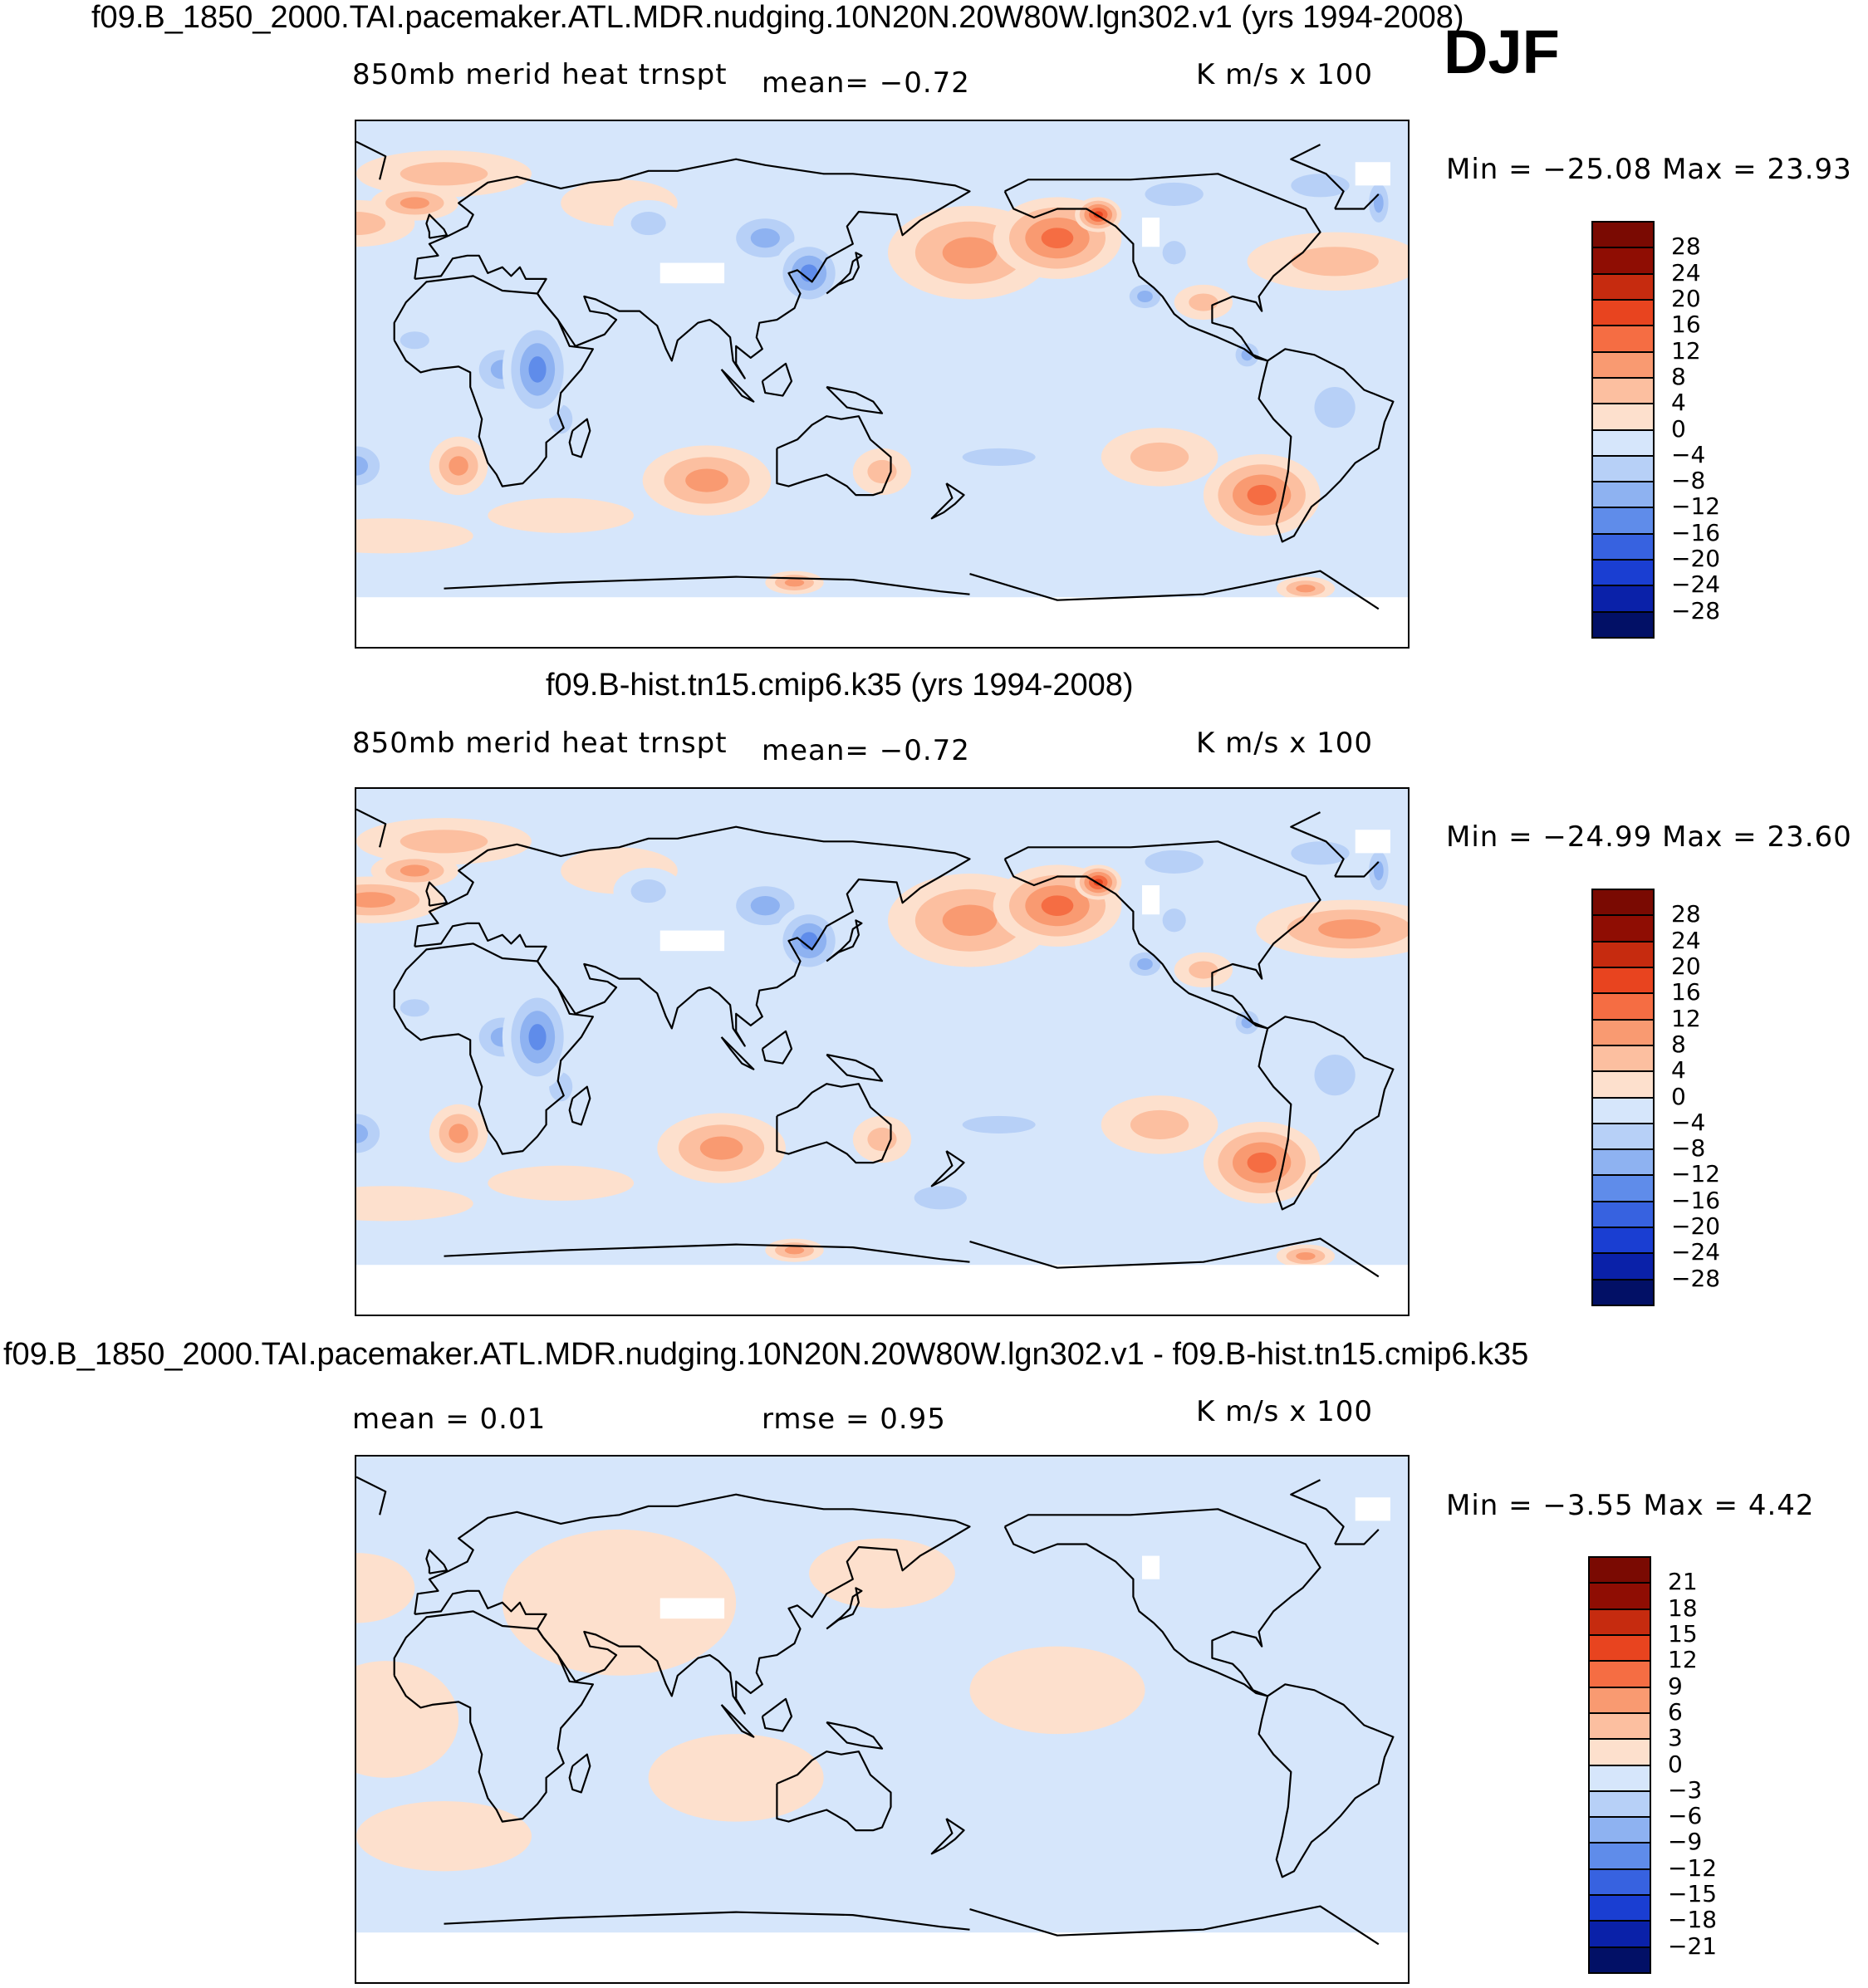 The width and height of the screenshot is (1868, 1988). What do you see at coordinates (882, 393) in the screenshot?
I see `map-svg` at bounding box center [882, 393].